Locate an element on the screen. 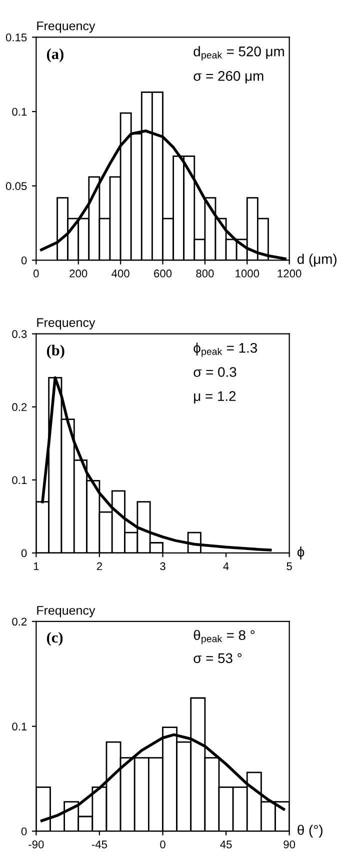 The width and height of the screenshot is (338, 856). annotation: d$_{peak}$ = 520 μm is located at coordinates (239, 53).